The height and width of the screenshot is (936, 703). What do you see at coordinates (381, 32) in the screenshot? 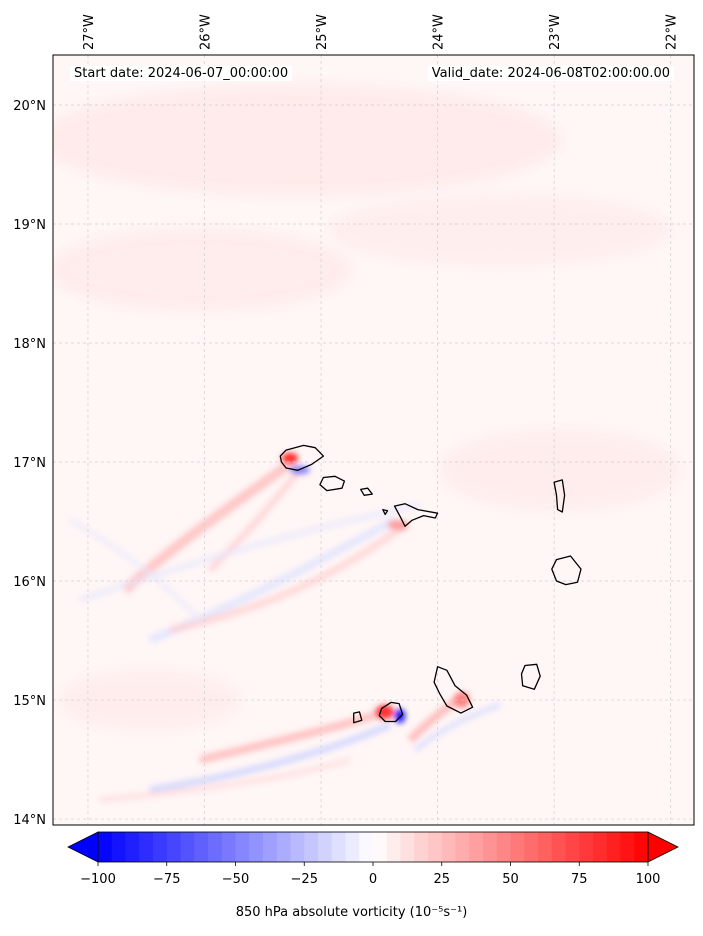
I see `longitude-tick-labels: 27°W 26°W 25°W 24°W 23°W 22°W` at bounding box center [381, 32].